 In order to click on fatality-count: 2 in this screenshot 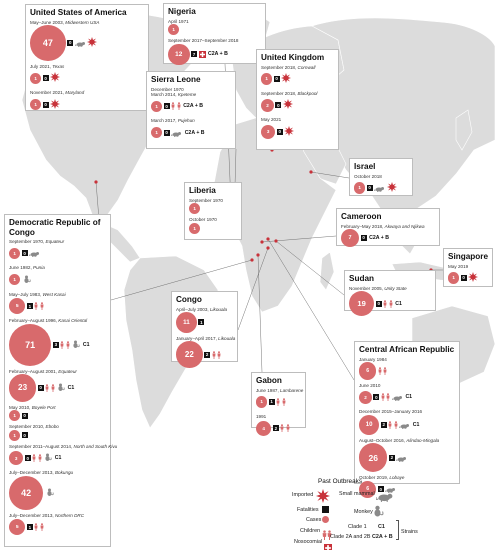, I will do `click(275, 428)`.